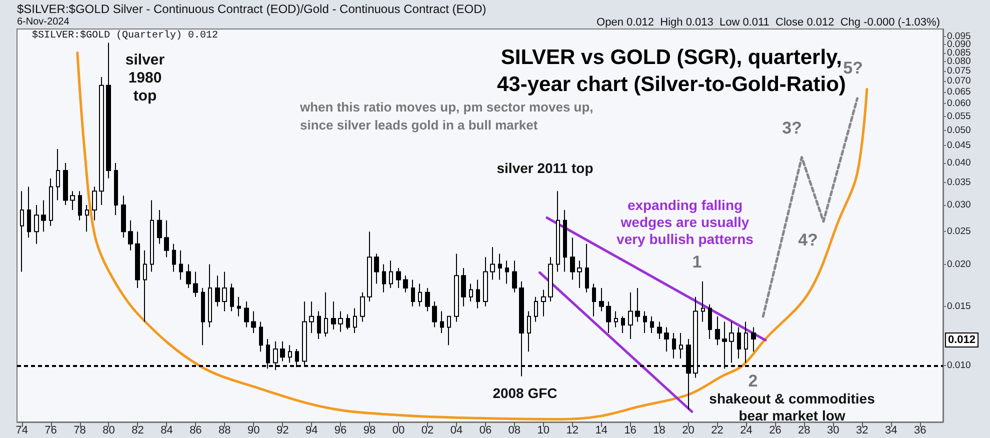  What do you see at coordinates (891, 430) in the screenshot?
I see `x-tick-label: 34` at bounding box center [891, 430].